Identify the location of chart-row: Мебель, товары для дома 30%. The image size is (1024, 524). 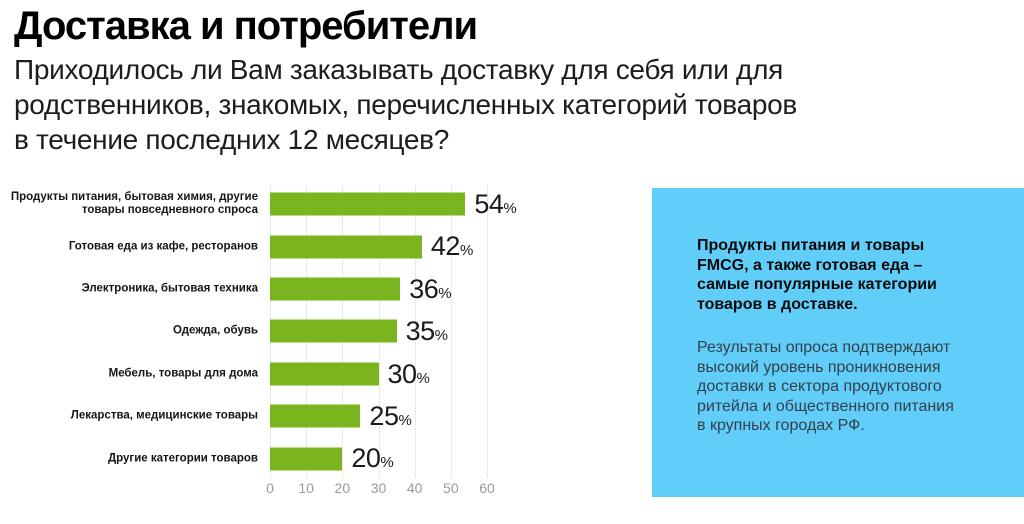
(320, 374).